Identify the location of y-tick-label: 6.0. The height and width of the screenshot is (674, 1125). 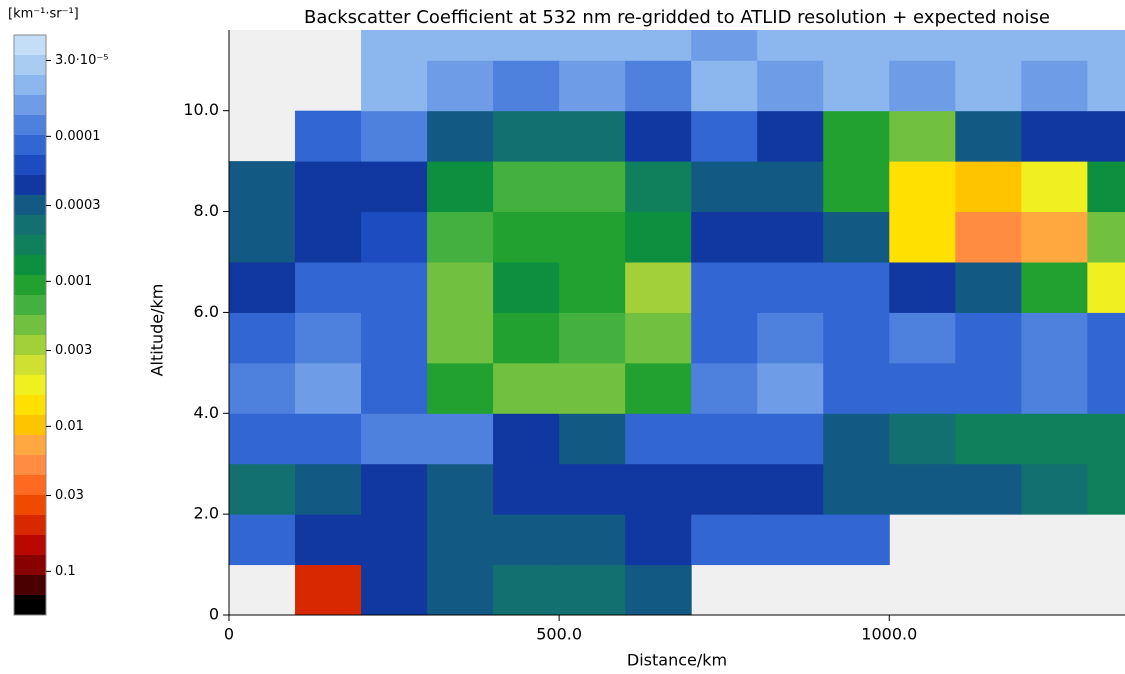
(206, 311).